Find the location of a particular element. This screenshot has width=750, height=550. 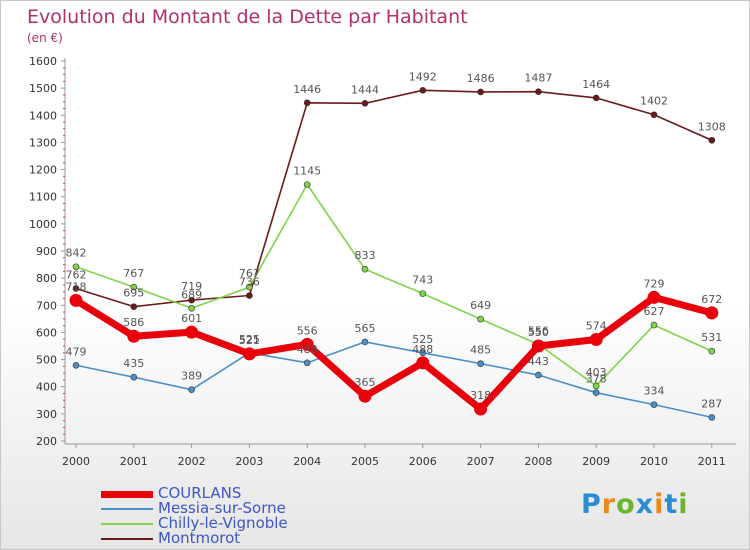

x-tick-label: 2001 is located at coordinates (134, 461).